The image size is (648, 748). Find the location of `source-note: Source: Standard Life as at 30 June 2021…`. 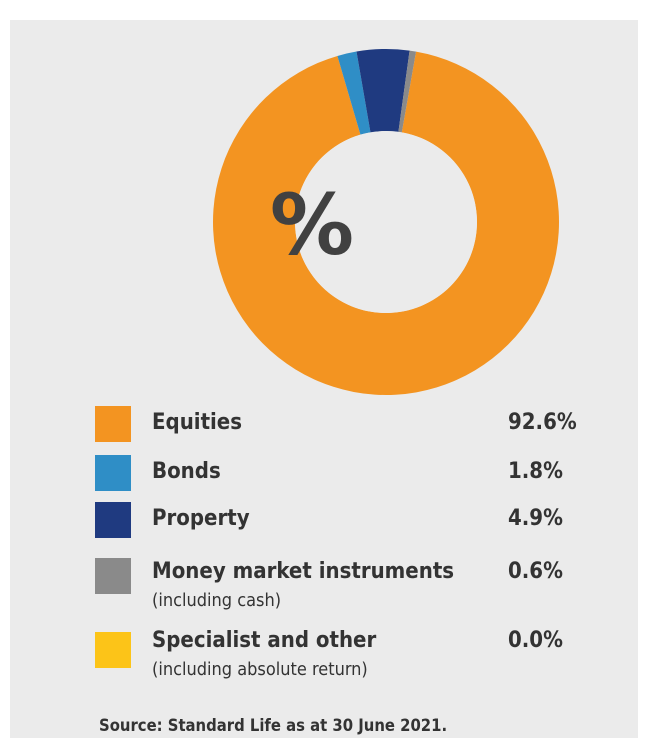

source-note: Source: Standard Life as at 30 June 2021… is located at coordinates (273, 725).